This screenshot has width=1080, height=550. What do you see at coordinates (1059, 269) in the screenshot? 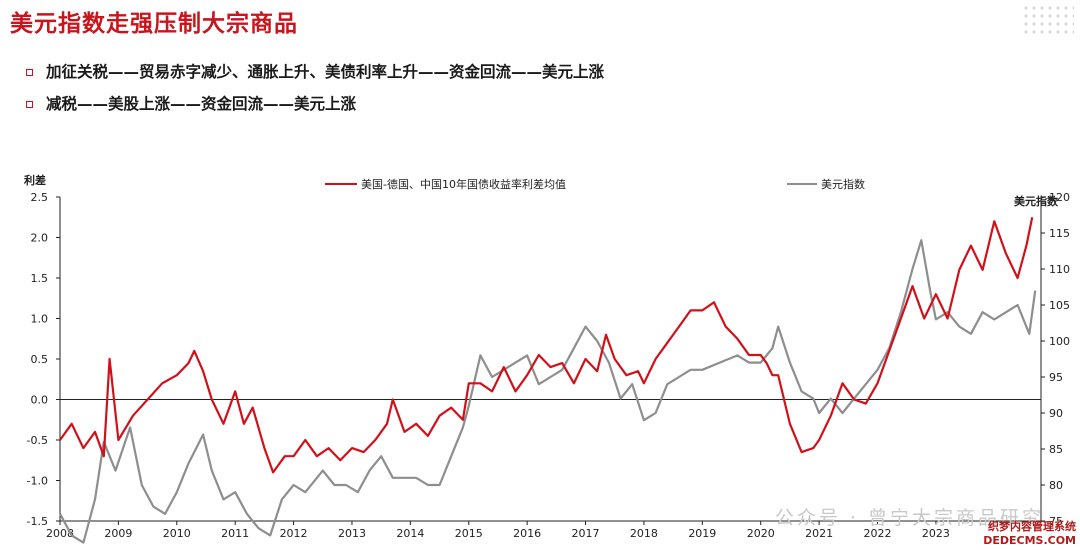
I see `right-y-tick-label: 110` at bounding box center [1059, 269].